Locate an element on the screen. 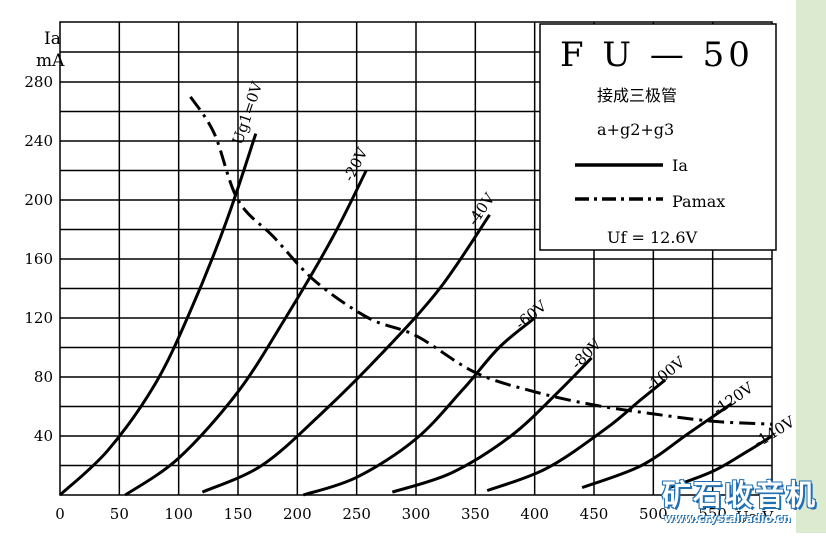 The height and width of the screenshot is (537, 826). x-tick-label: 200 is located at coordinates (297, 514).